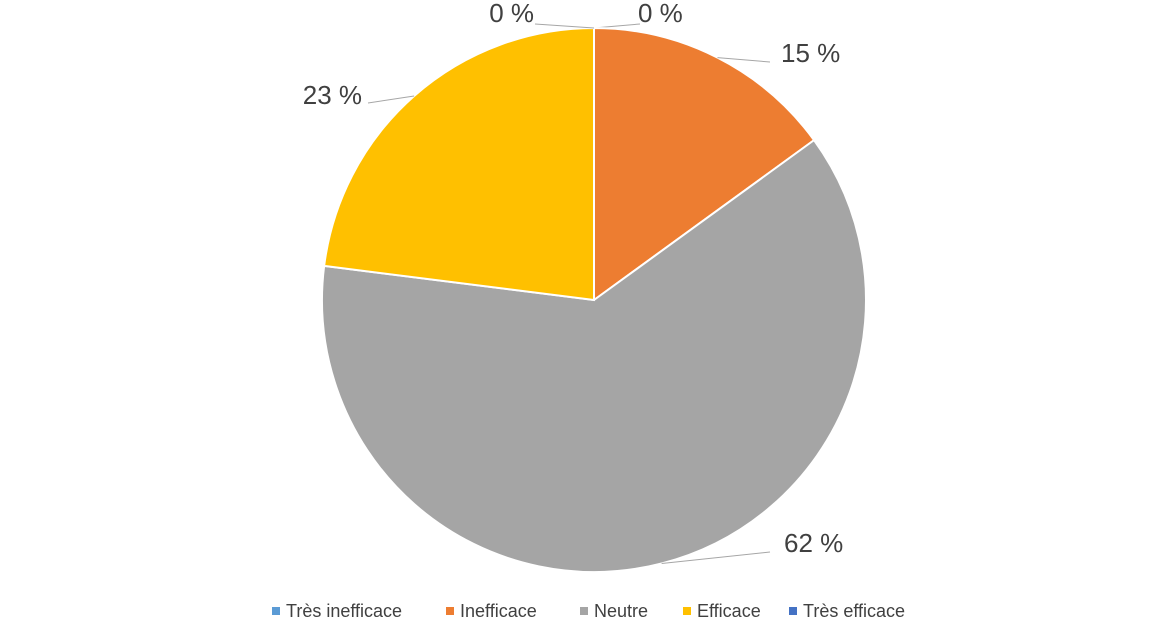 The image size is (1170, 629). What do you see at coordinates (813, 543) in the screenshot?
I see `data-label: 62 %` at bounding box center [813, 543].